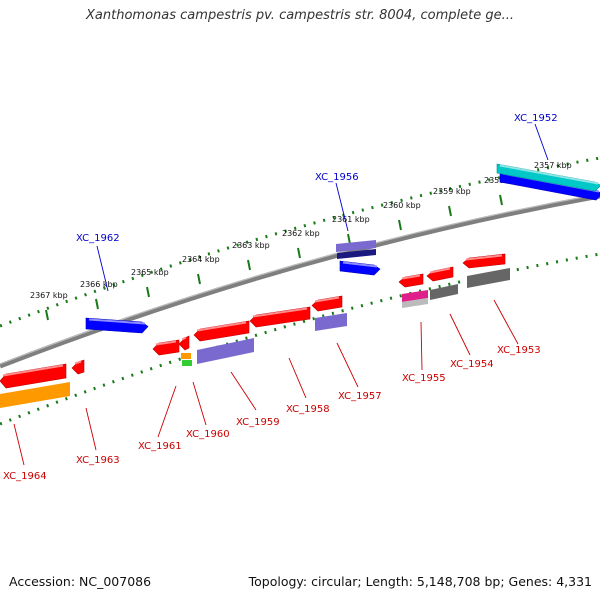  What do you see at coordinates (35, 395) in the screenshot?
I see `gene-xc-1964-cog` at bounding box center [35, 395].